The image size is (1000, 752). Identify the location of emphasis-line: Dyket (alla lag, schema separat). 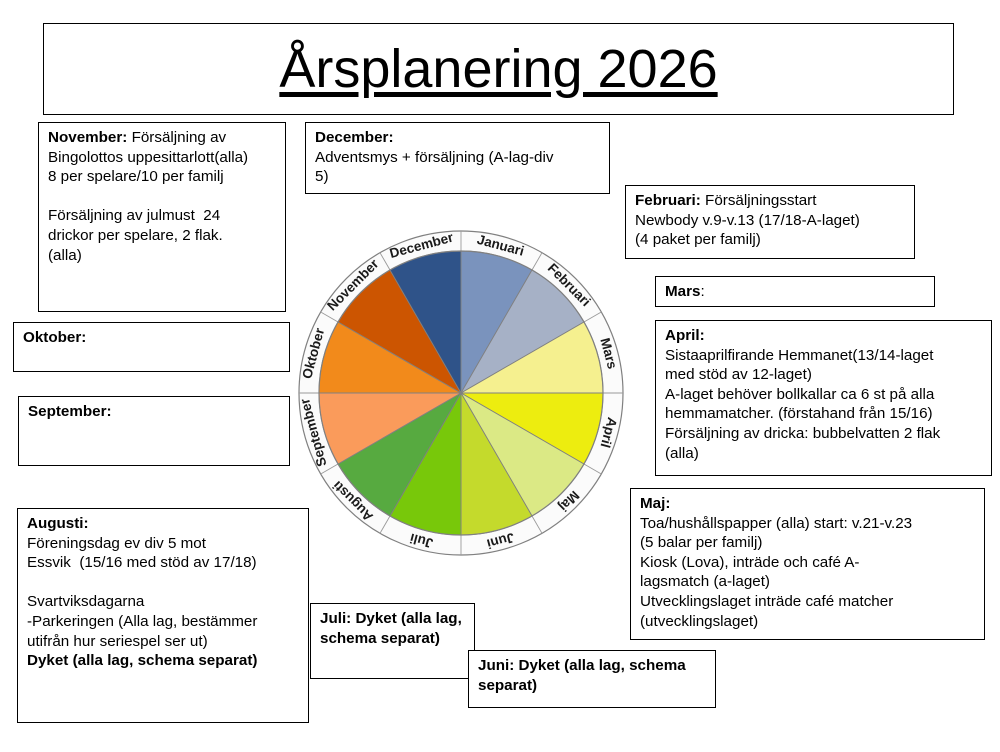
(142, 661).